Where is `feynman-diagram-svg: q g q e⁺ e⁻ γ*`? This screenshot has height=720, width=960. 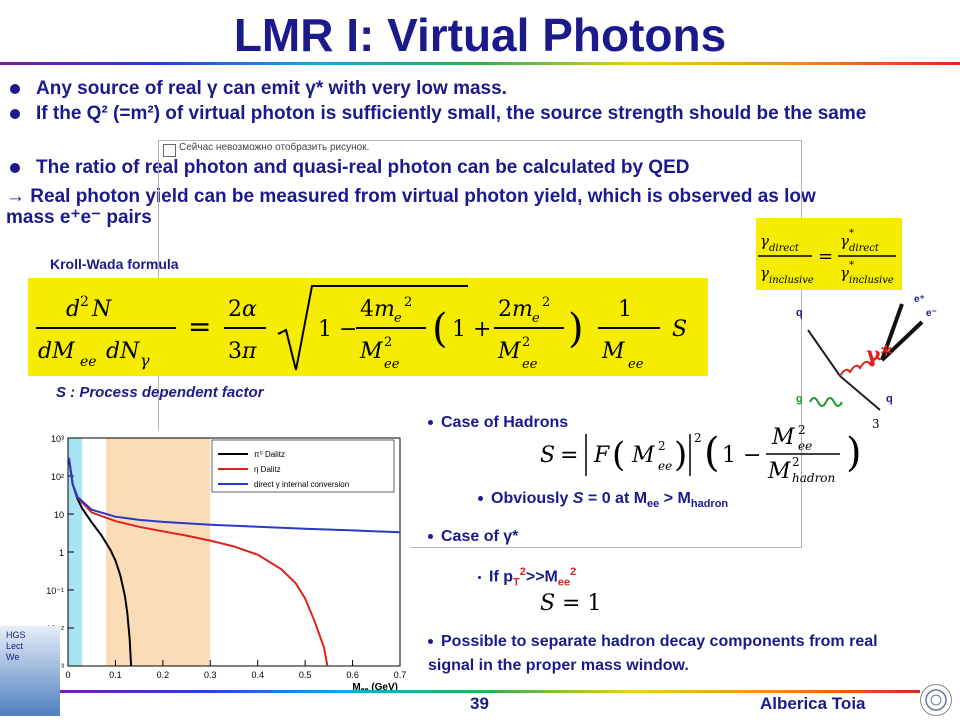
feynman-diagram-svg: q g q e⁺ e⁻ γ* is located at coordinates (866, 352).